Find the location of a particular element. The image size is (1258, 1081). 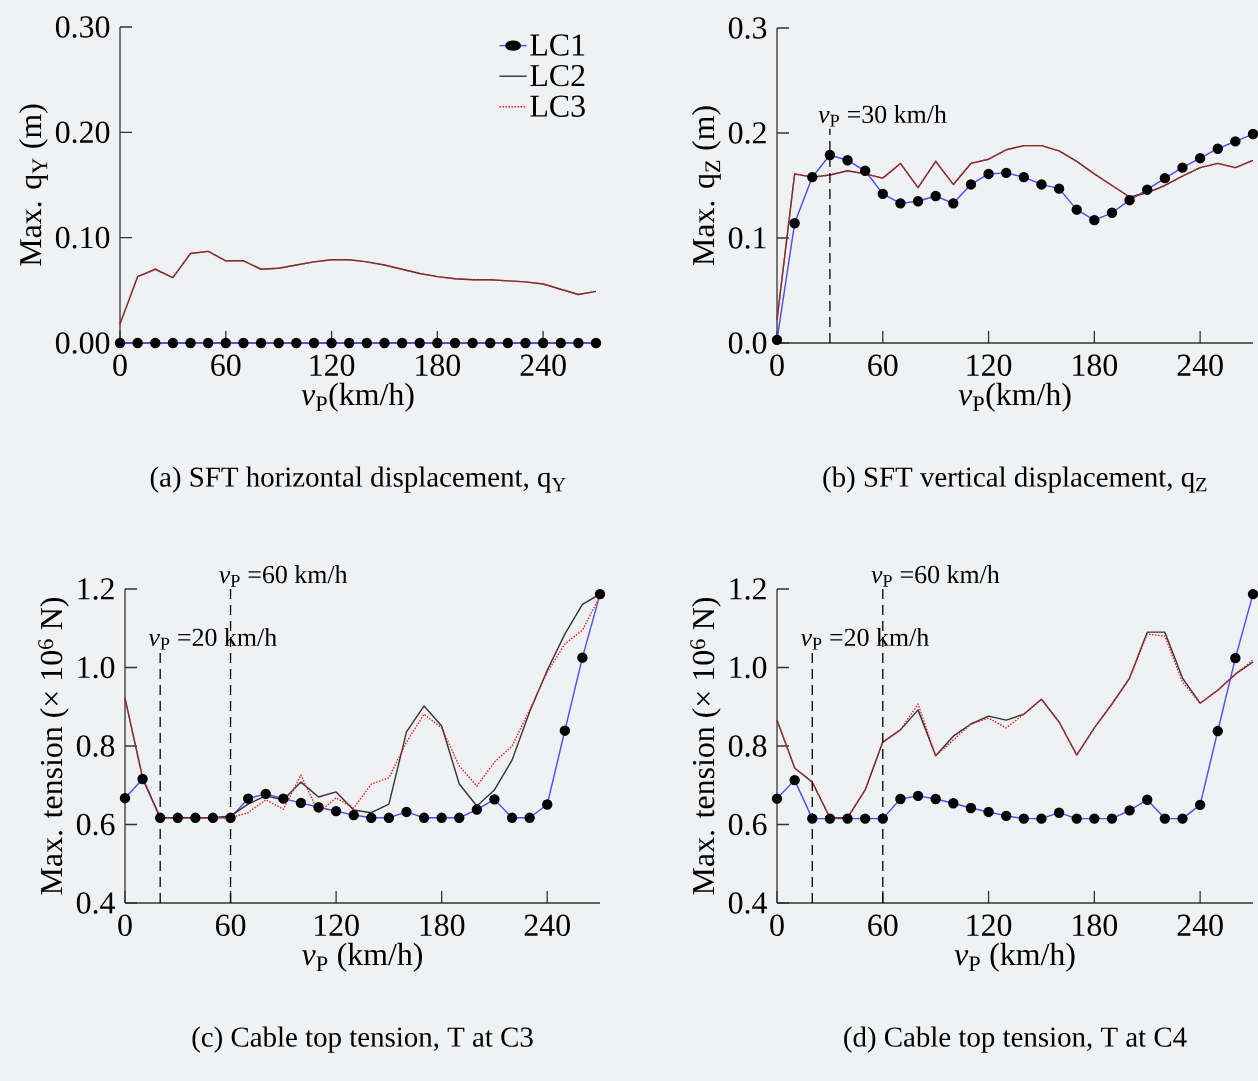

ref-line-label: v$_{P}$ =30 km/h is located at coordinates (882, 115).